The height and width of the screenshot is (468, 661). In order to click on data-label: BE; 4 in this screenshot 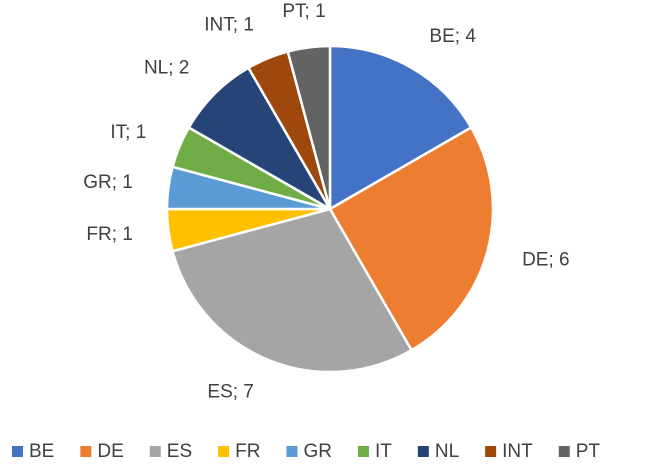, I will do `click(452, 36)`.